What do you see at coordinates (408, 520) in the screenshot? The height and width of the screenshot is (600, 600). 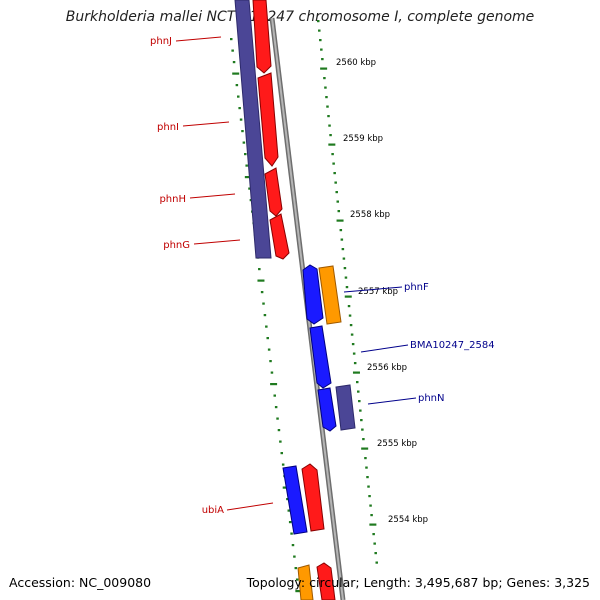 I see `scale-label: 2554 kbp` at bounding box center [408, 520].